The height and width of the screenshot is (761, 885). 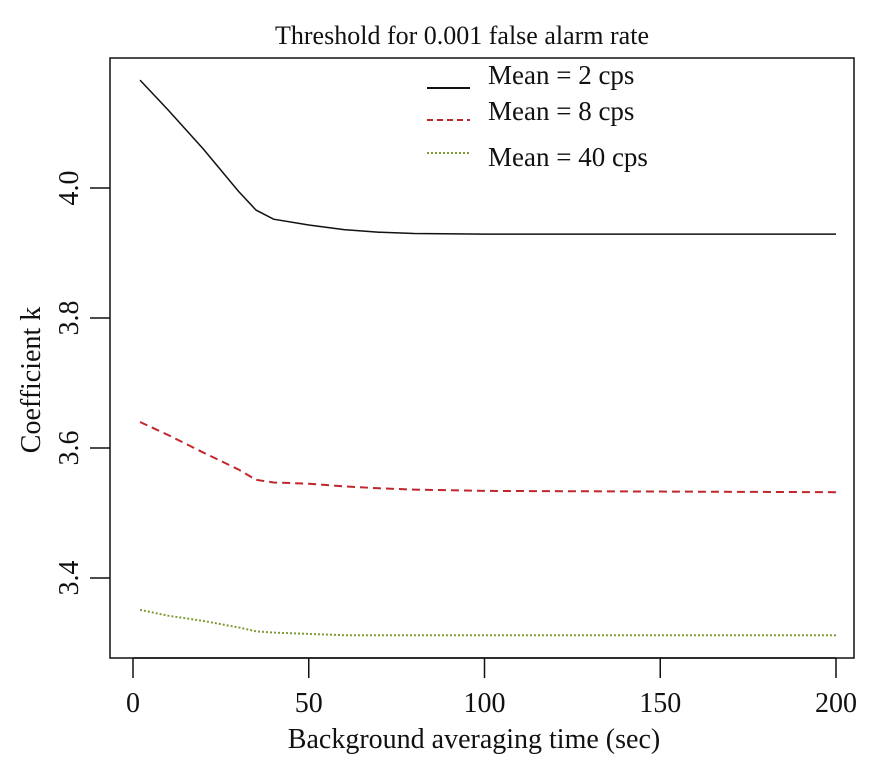 What do you see at coordinates (462, 35) in the screenshot?
I see `chart-title: Threshold for 0.001 false alarm rate` at bounding box center [462, 35].